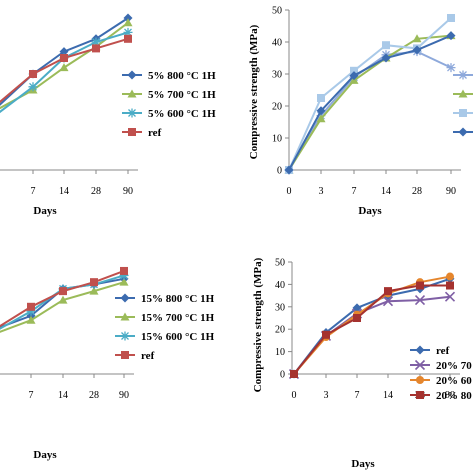 The width and height of the screenshot is (474, 474). What do you see at coordinates (182, 95) in the screenshot?
I see `legend-label: 5% 700 °C 1H` at bounding box center [182, 95].